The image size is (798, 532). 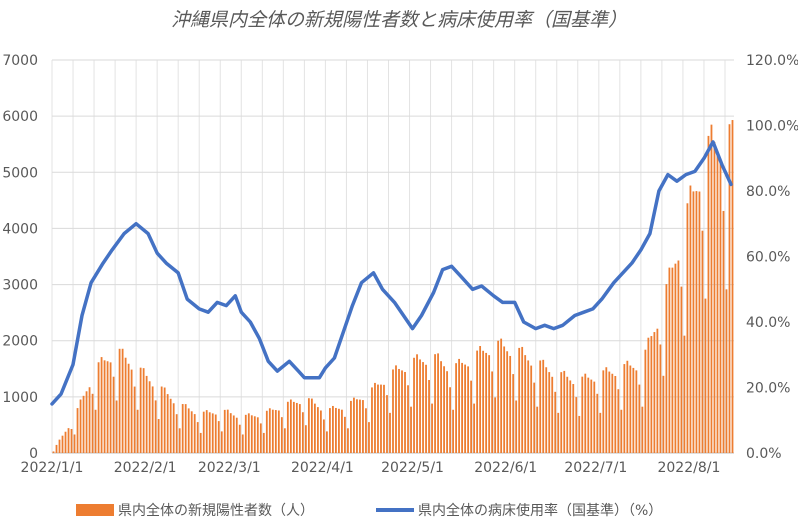 What do you see at coordinates (595, 468) in the screenshot?
I see `x-tick-label: 2022/7/1` at bounding box center [595, 468].